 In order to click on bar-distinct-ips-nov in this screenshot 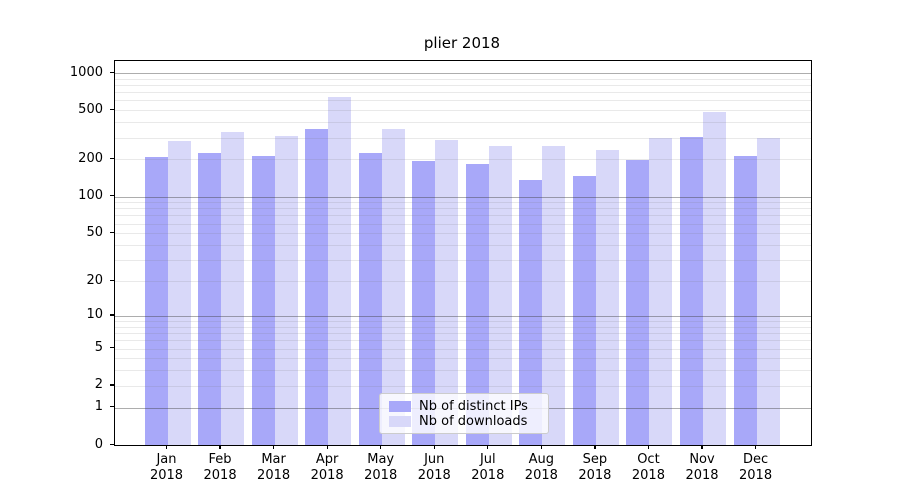, I will do `click(691, 290)`.